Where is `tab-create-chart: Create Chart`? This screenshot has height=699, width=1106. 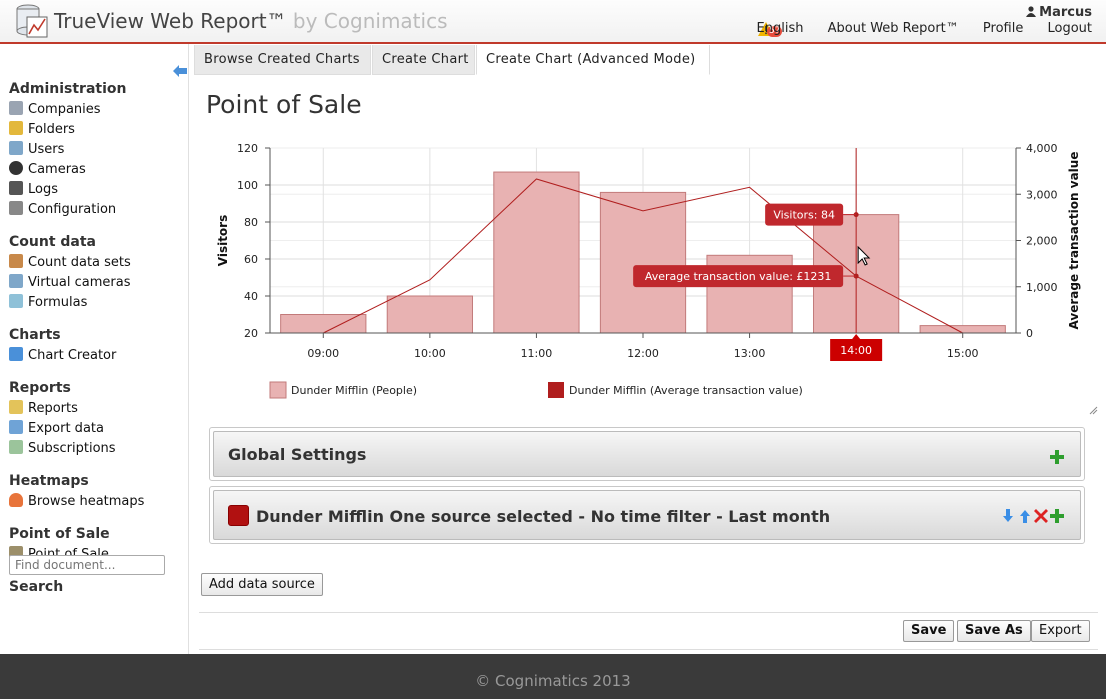
tab-create-chart: Create Chart is located at coordinates (423, 60).